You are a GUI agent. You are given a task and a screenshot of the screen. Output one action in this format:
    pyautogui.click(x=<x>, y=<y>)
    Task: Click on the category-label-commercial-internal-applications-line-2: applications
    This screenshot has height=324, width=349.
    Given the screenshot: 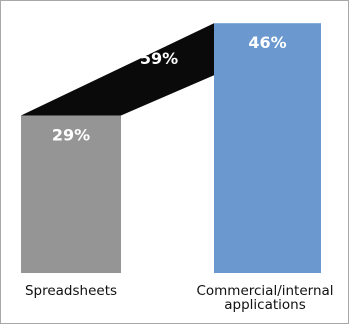 What is the action you would take?
    pyautogui.click(x=265, y=305)
    